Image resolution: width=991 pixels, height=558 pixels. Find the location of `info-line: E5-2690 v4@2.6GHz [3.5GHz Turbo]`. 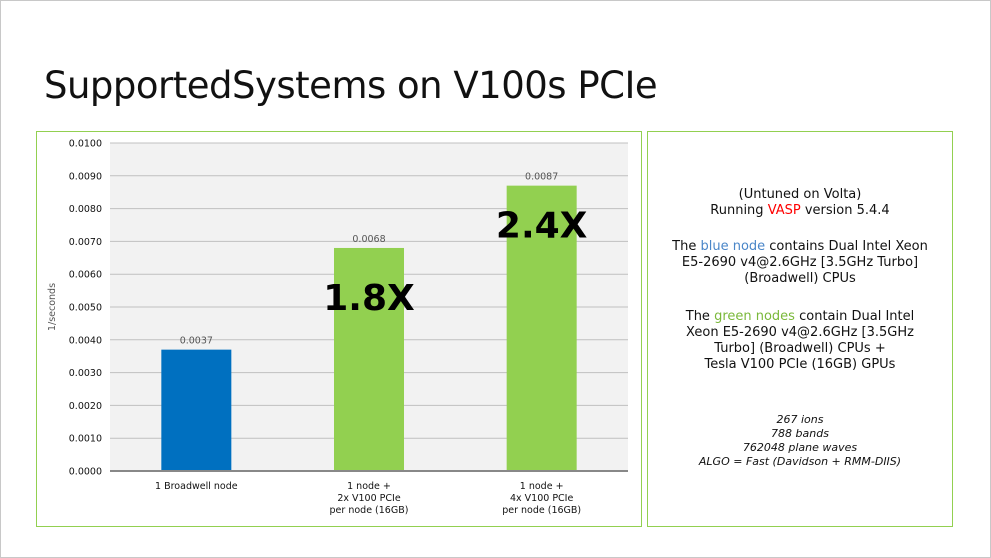

info-line: E5-2690 v4@2.6GHz [3.5GHz Turbo] is located at coordinates (800, 262).